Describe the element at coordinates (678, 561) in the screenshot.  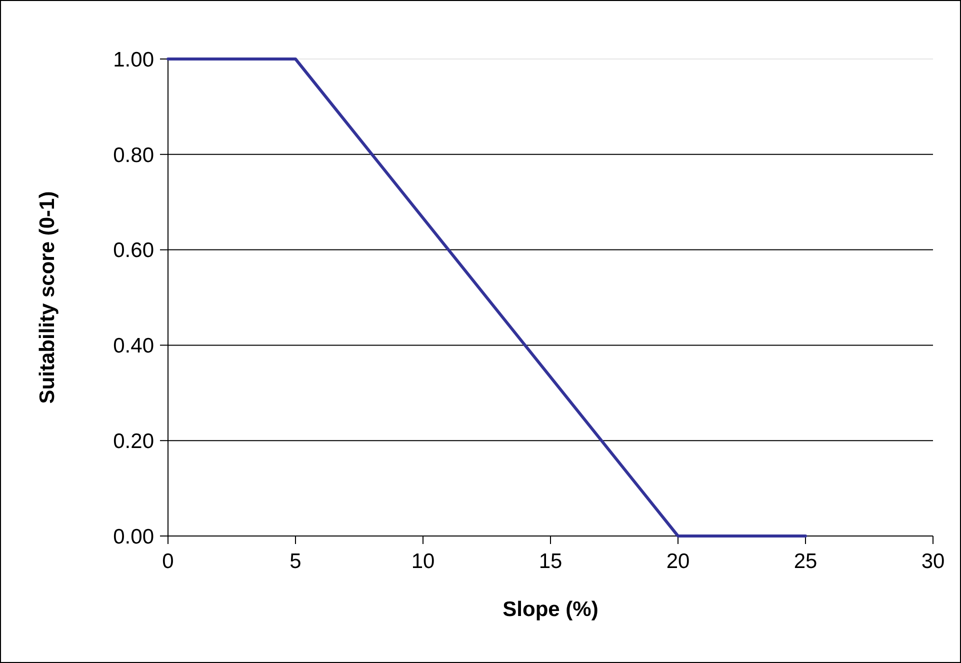
I see `x-tick-label: 20` at that location.